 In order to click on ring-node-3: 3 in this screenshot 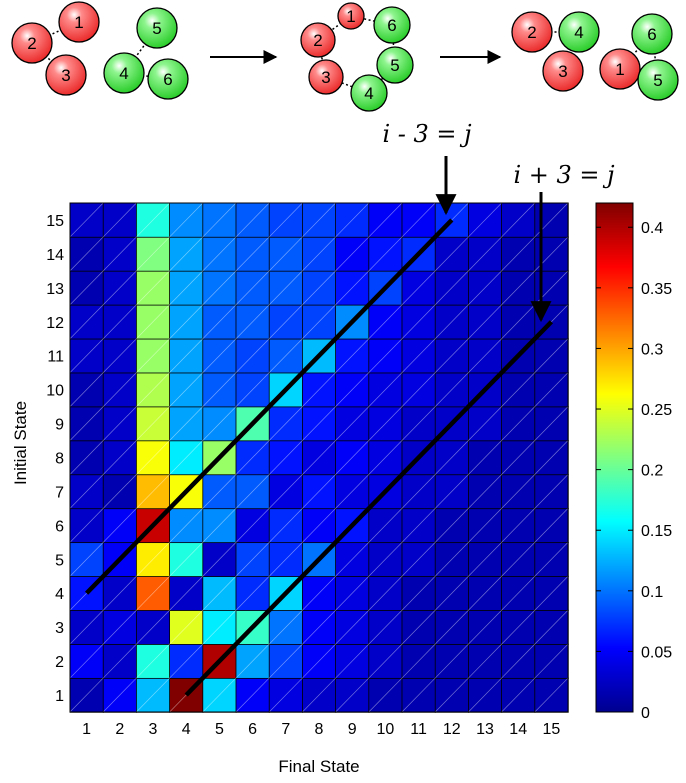, I will do `click(563, 71)`.